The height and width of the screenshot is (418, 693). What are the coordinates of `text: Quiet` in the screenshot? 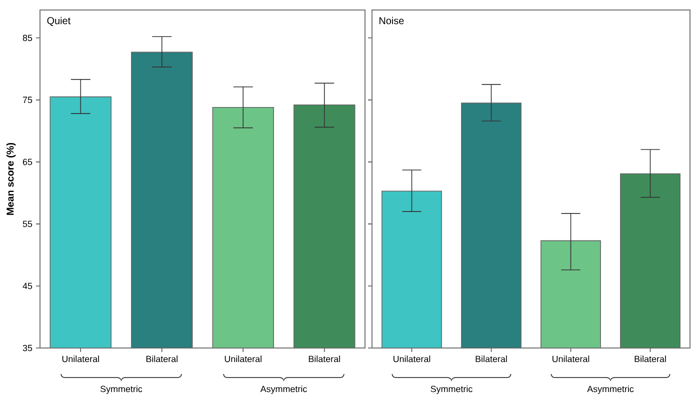 It's located at (59, 21).